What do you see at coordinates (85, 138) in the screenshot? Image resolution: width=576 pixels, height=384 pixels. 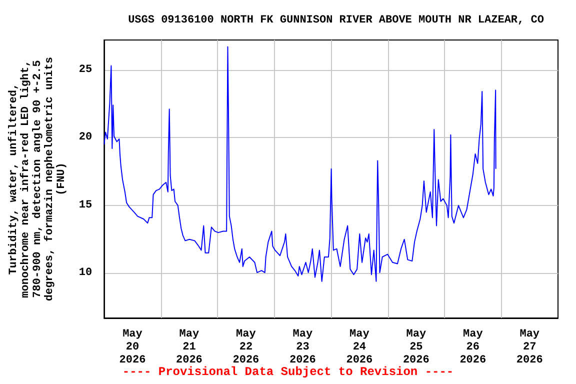 I see `y-tick-label: 20` at bounding box center [85, 138].